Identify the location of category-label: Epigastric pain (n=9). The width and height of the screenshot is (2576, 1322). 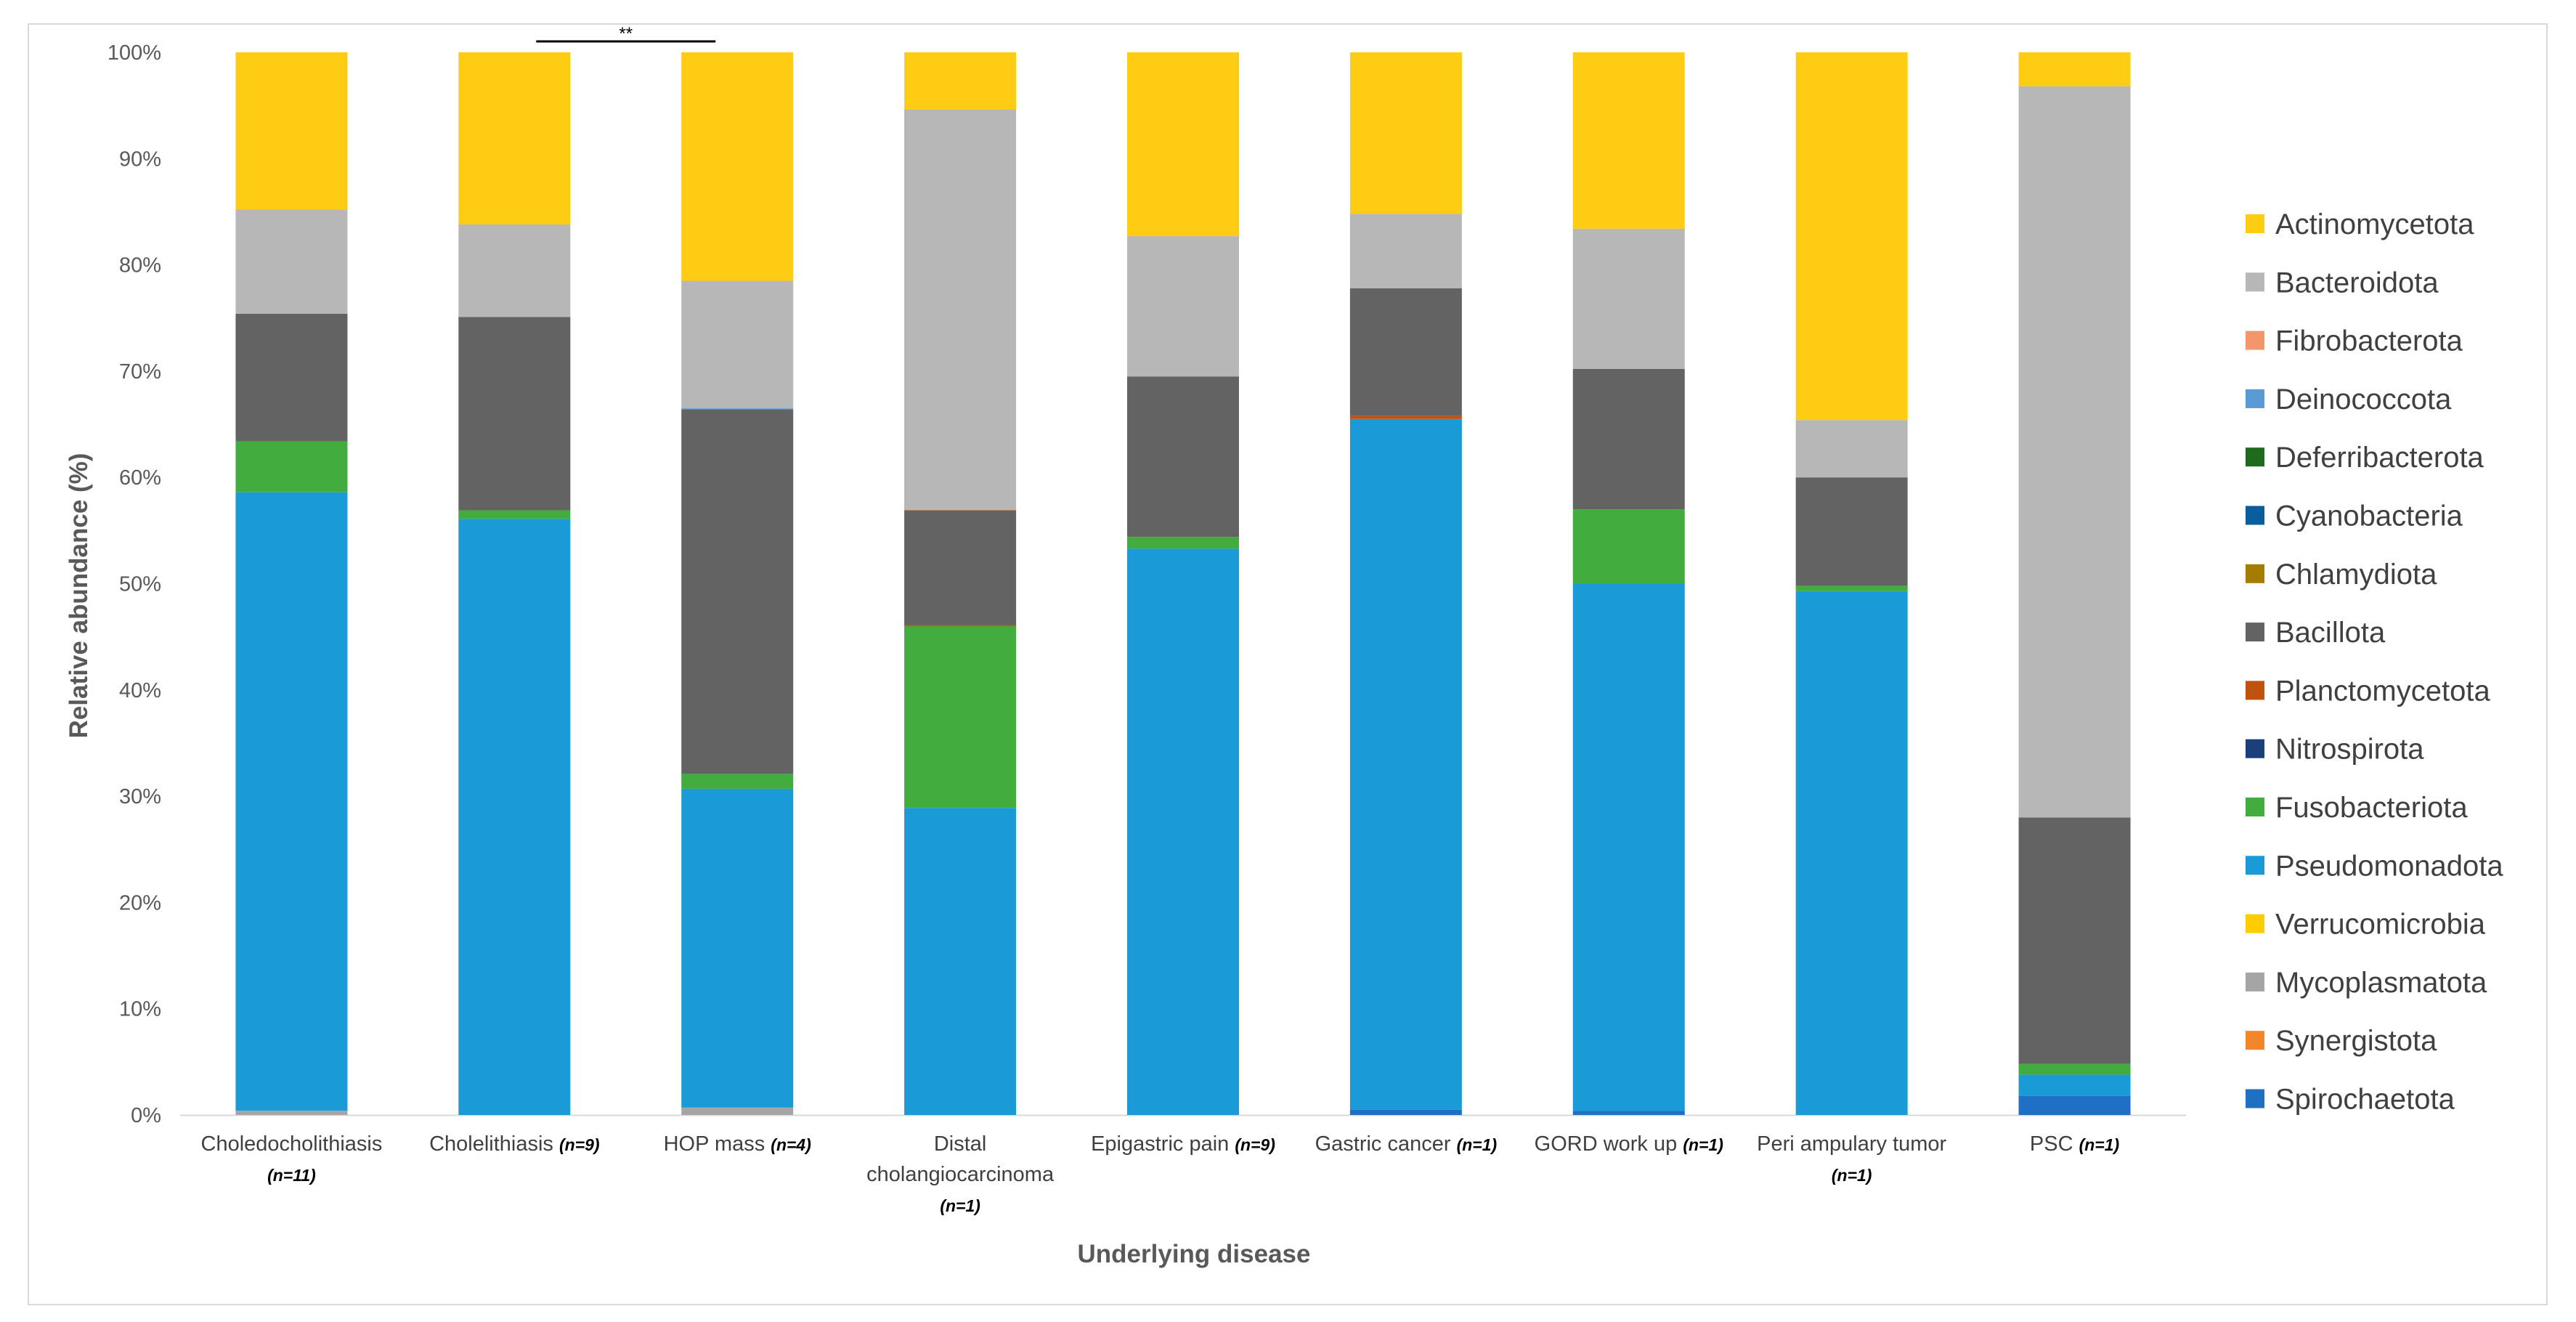
(1183, 1144).